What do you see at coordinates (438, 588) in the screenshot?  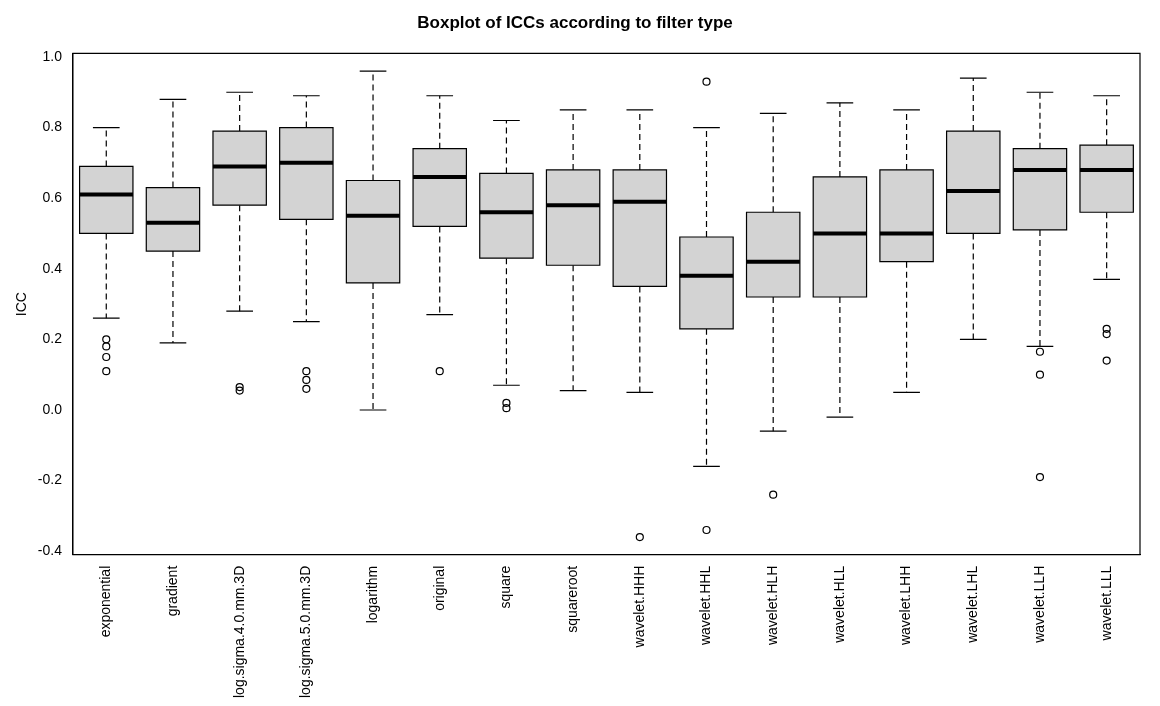 I see `x-tick-label: original` at bounding box center [438, 588].